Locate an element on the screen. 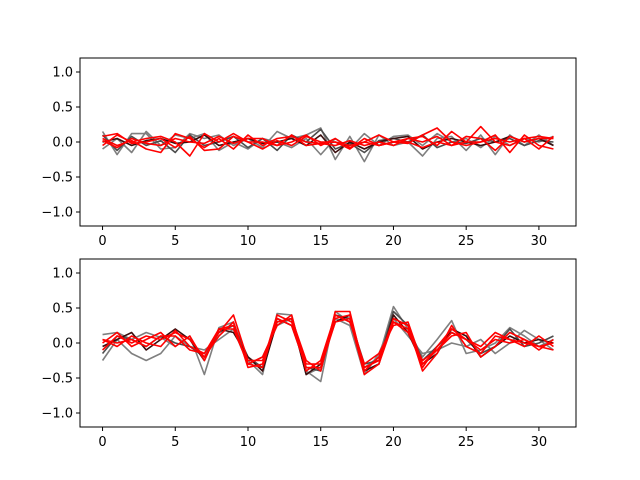 The width and height of the screenshot is (640, 480). bottom-x-tick-label: 10 is located at coordinates (248, 442).